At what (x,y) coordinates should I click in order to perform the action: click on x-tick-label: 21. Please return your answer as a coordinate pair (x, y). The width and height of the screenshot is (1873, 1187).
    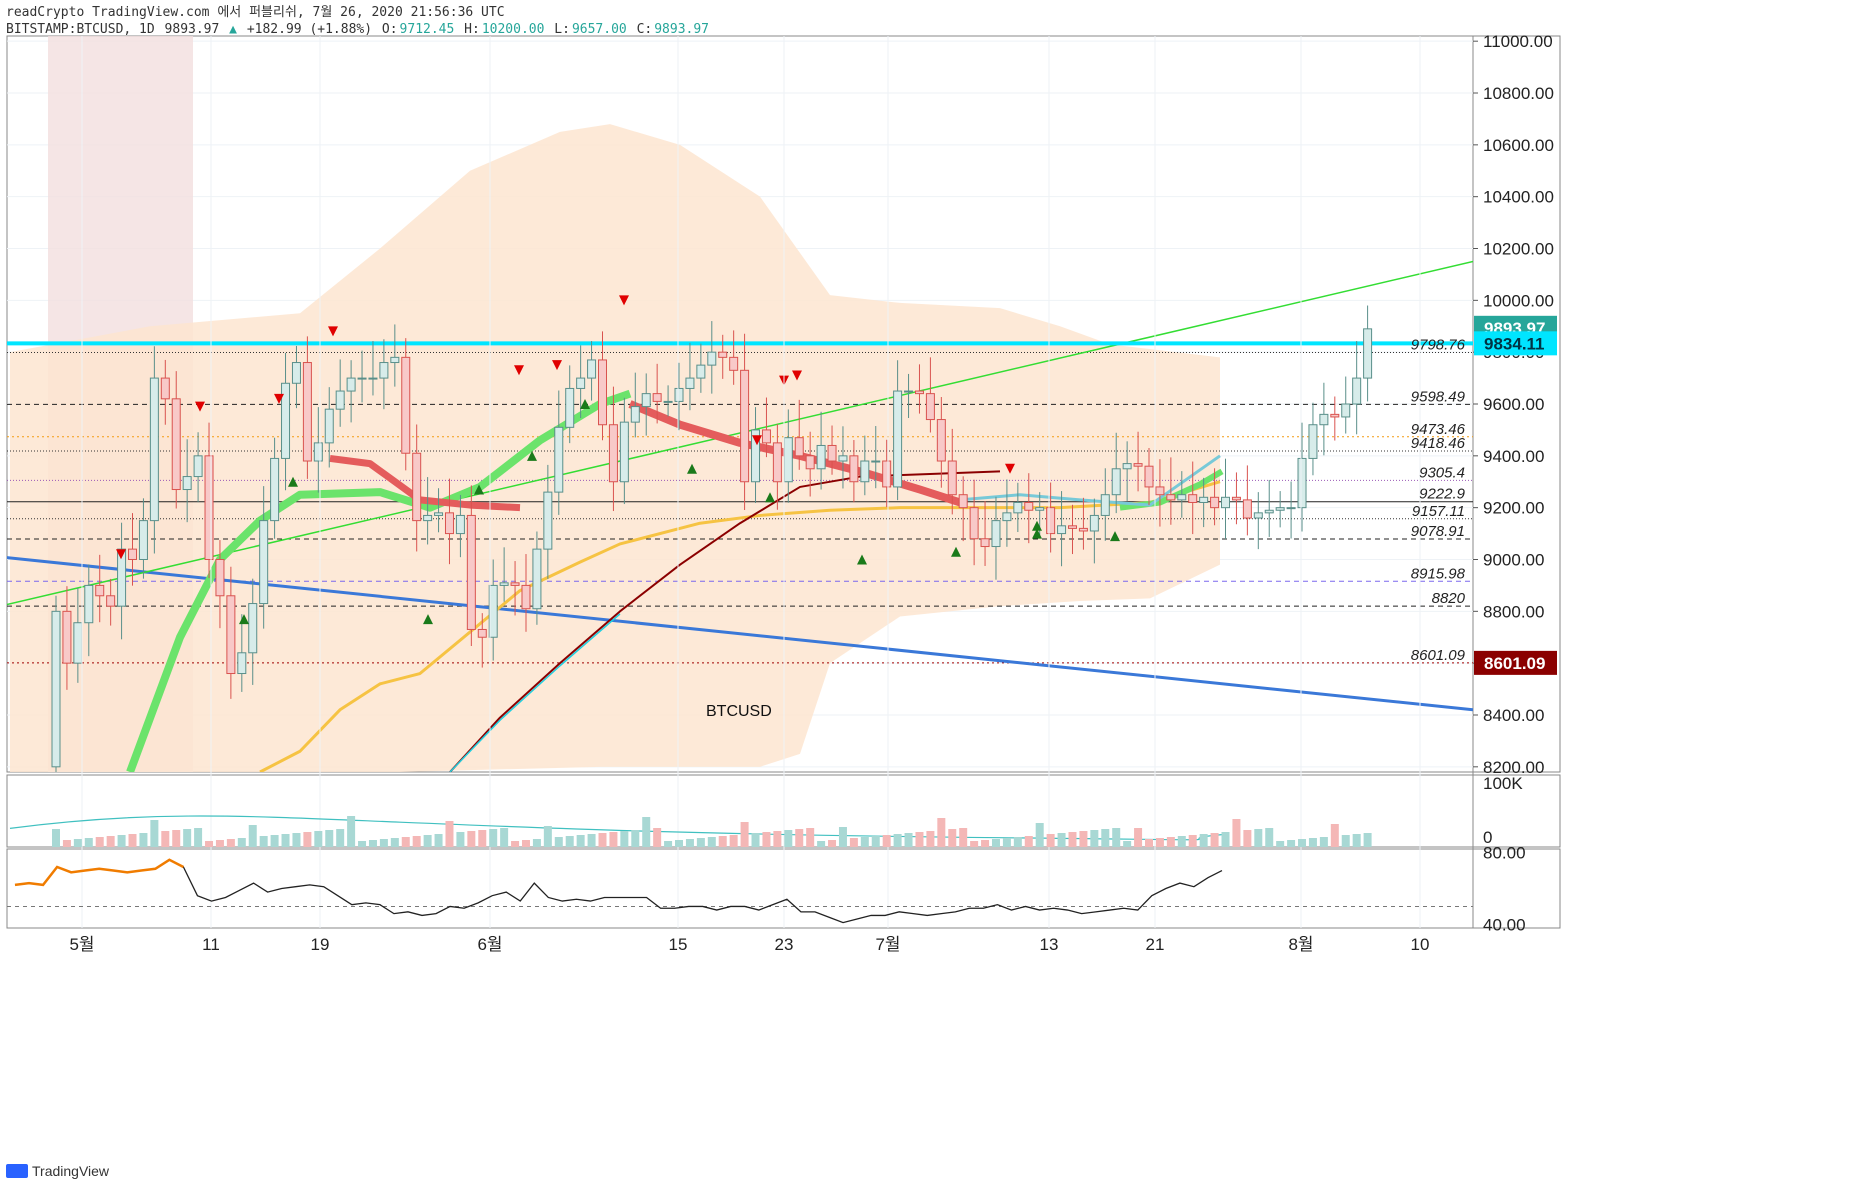
    Looking at the image, I should click on (1155, 944).